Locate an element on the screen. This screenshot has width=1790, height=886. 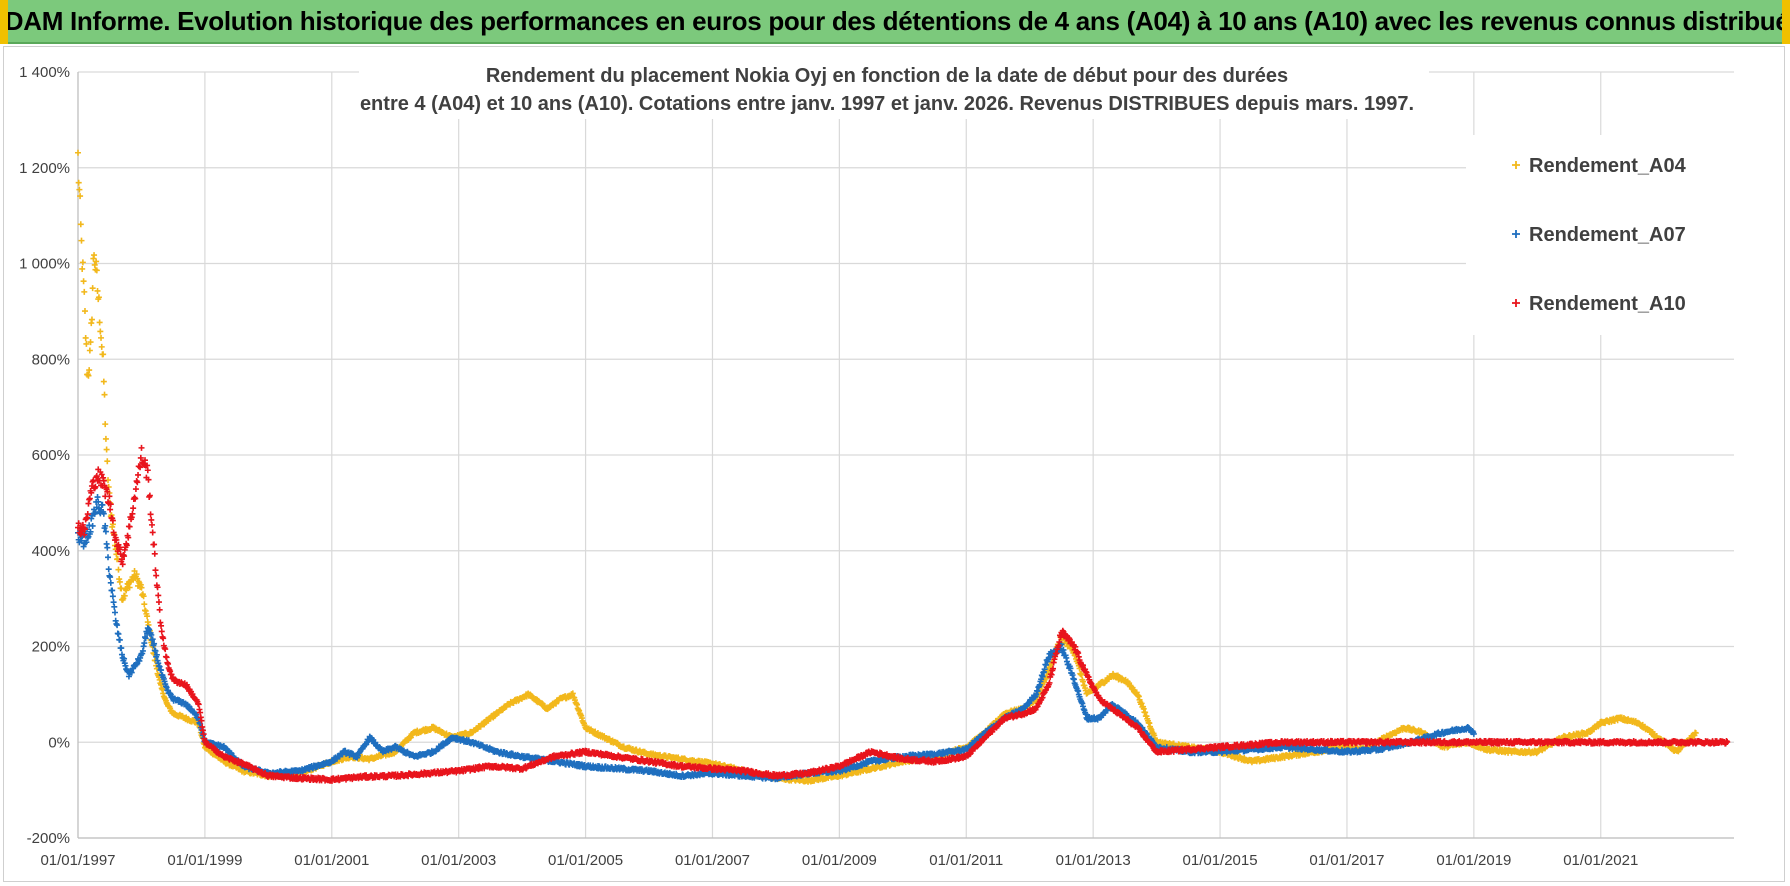
y-tick-label: 800% is located at coordinates (51, 359).